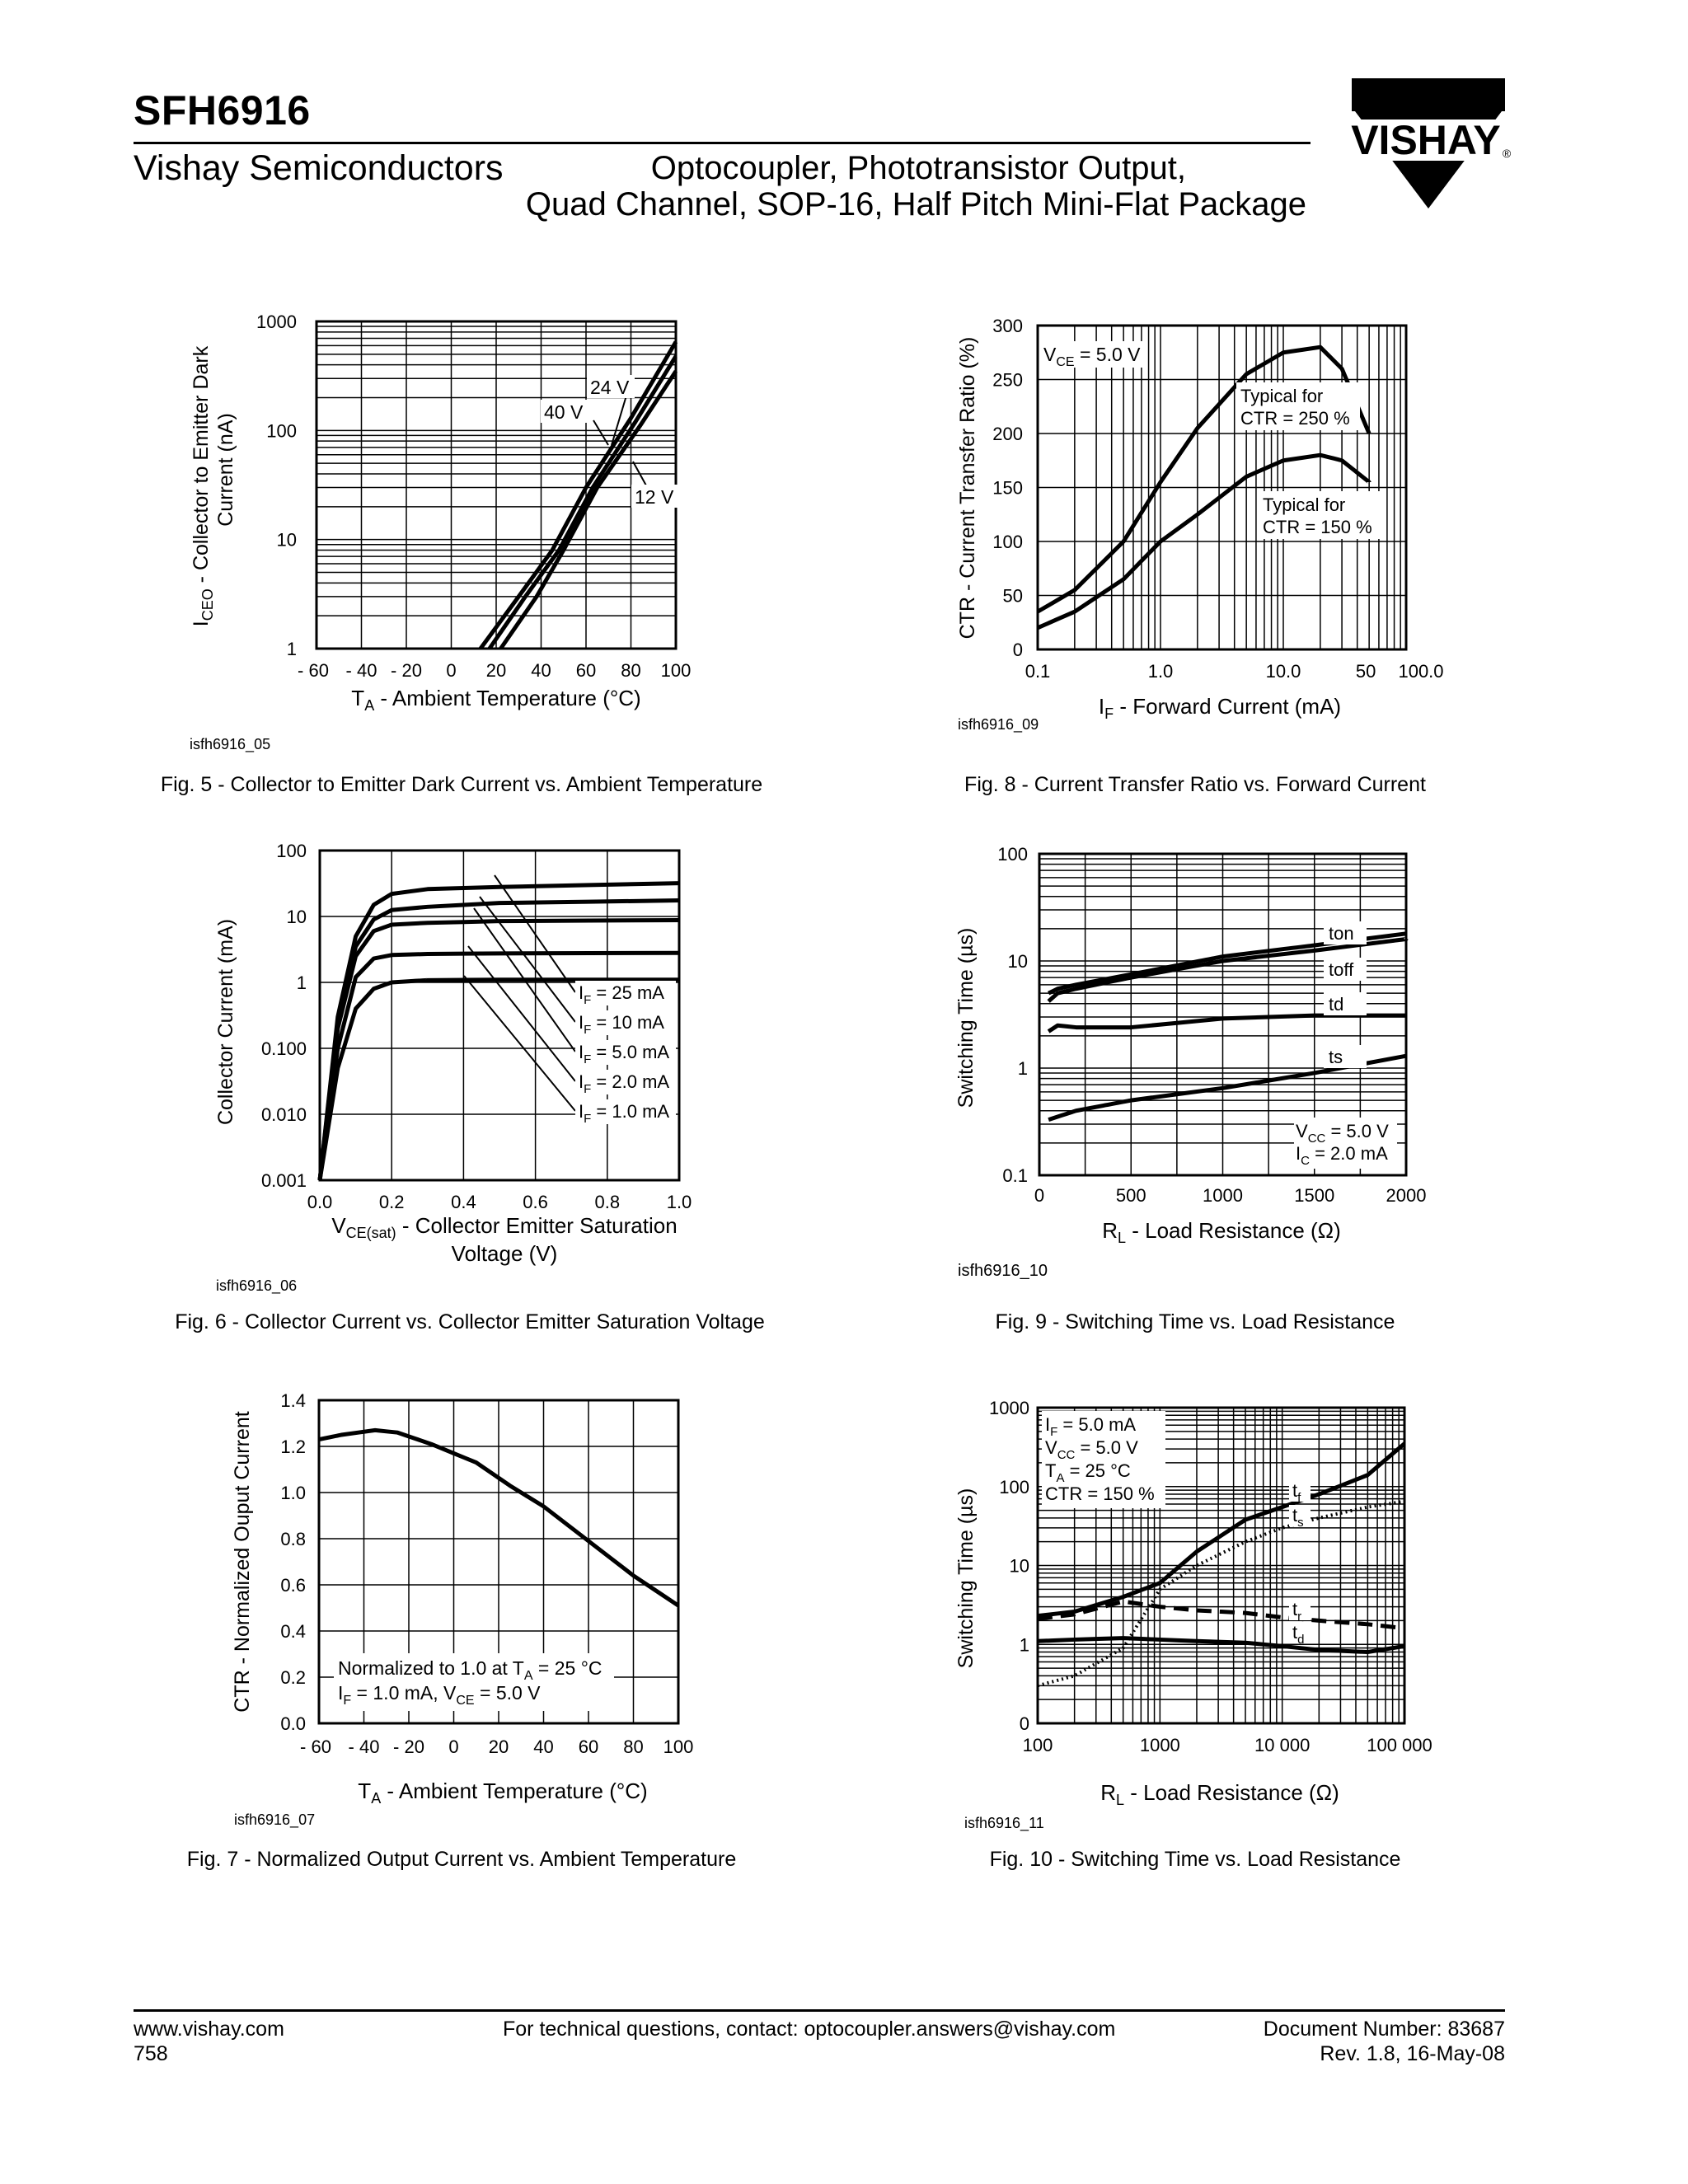  I want to click on fig5-x-tick-label: 0, so click(451, 670).